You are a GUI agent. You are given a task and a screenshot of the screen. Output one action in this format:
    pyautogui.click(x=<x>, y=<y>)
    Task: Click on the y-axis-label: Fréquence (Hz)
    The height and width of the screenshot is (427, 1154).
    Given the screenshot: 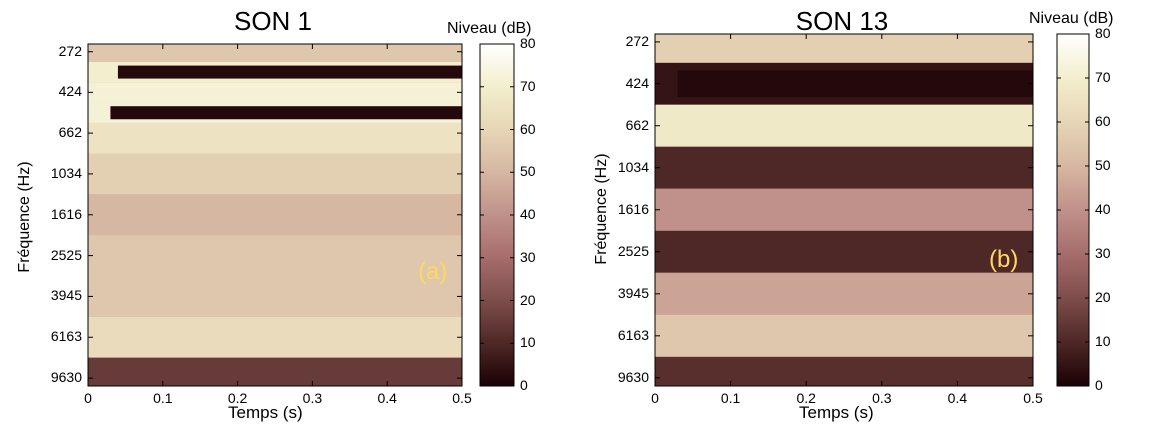 What is the action you would take?
    pyautogui.click(x=24, y=217)
    